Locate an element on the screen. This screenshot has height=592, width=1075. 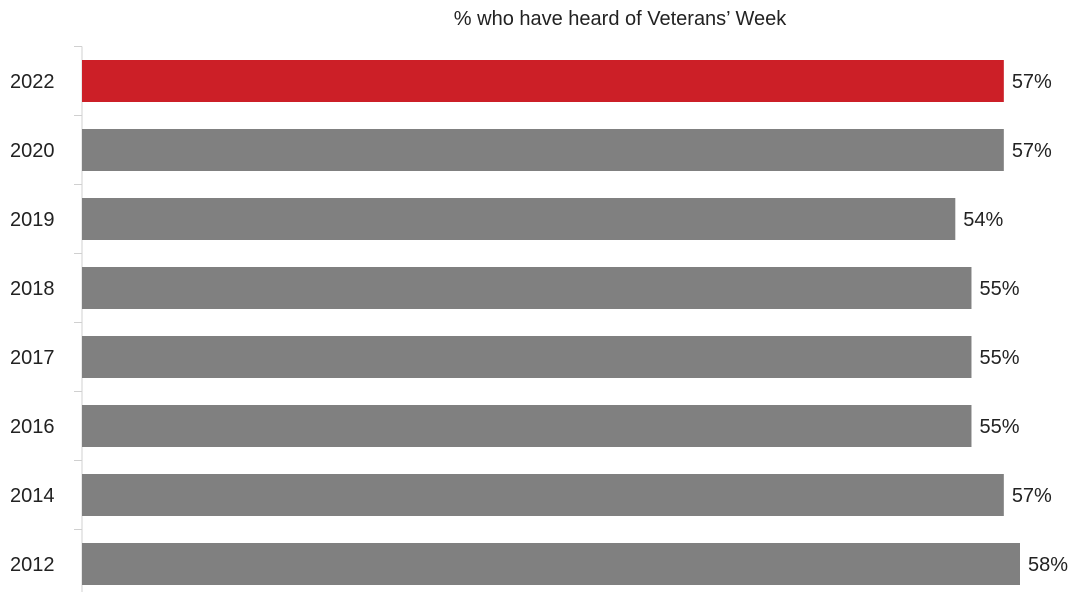
bar-2016 is located at coordinates (527, 426).